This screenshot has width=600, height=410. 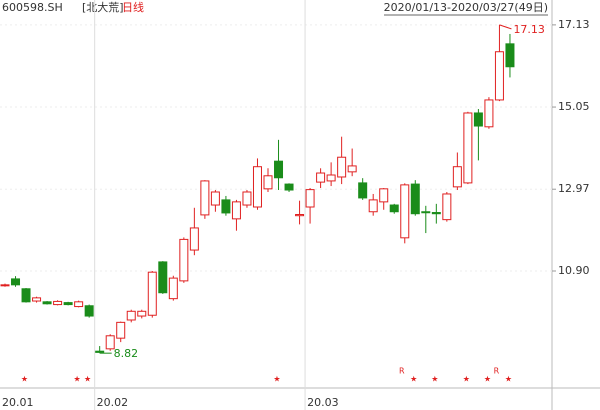 I want to click on annotation-leader, so click(x=505, y=27).